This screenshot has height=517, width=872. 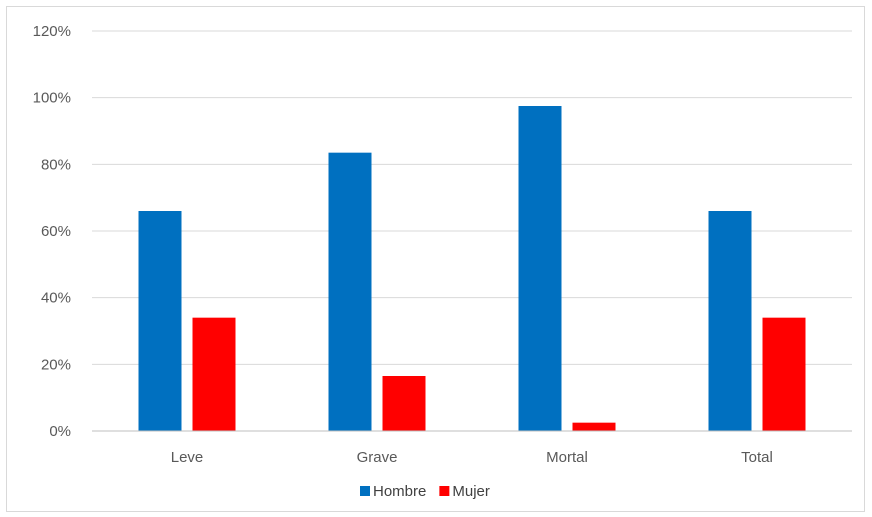 I want to click on legend: Hombre Mujer, so click(x=425, y=491).